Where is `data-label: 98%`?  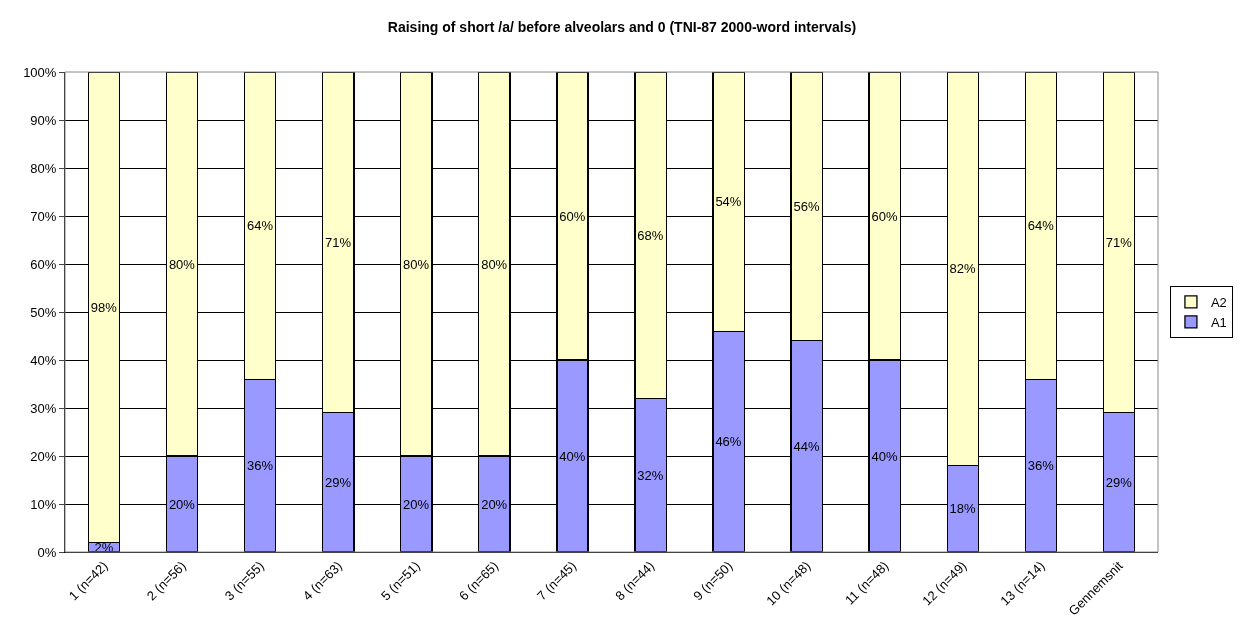
data-label: 98% is located at coordinates (104, 307).